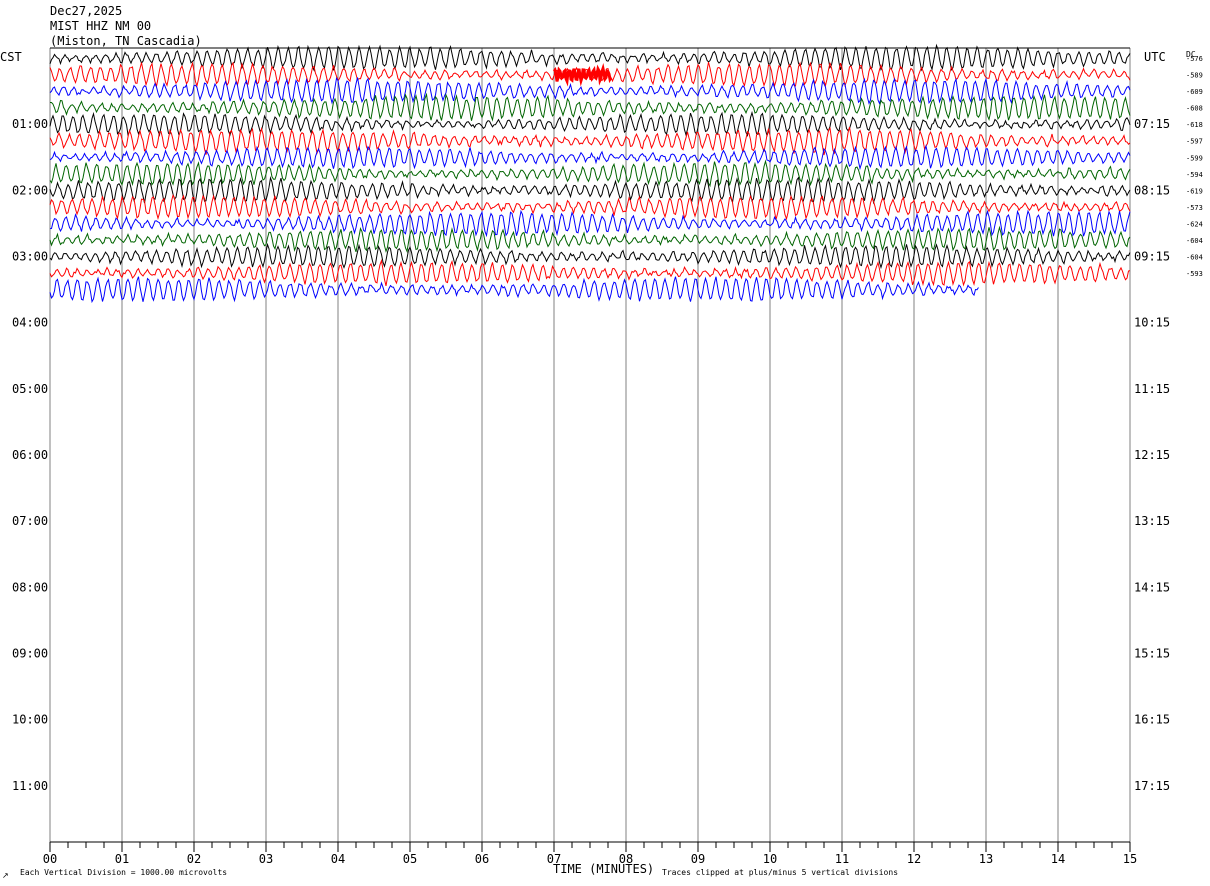  Describe the element at coordinates (5, 875) in the screenshot. I see `corner-arrow-icon: ↗` at that location.